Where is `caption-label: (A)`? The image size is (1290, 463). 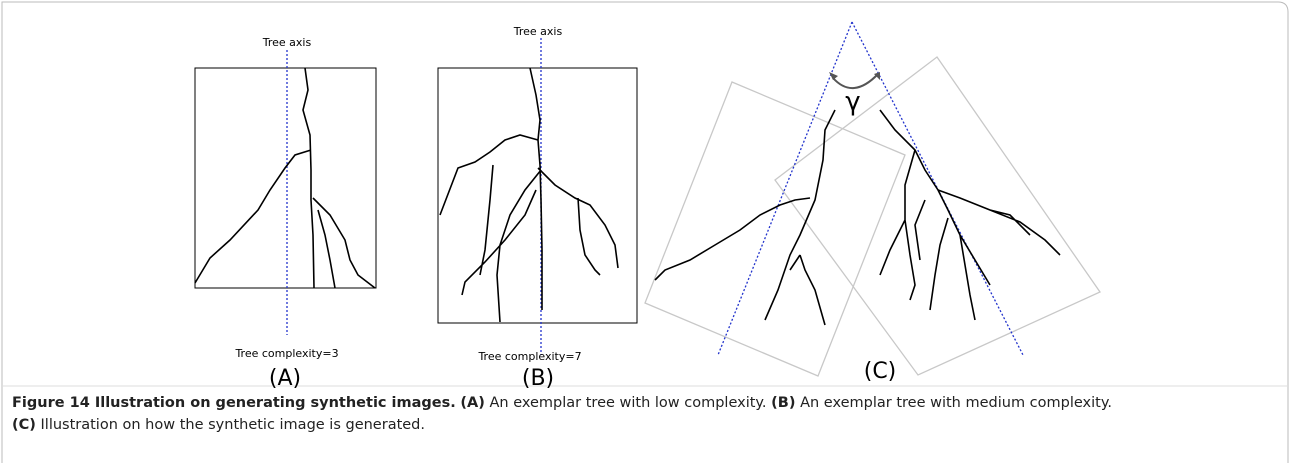
caption-label: (A) is located at coordinates (472, 403).